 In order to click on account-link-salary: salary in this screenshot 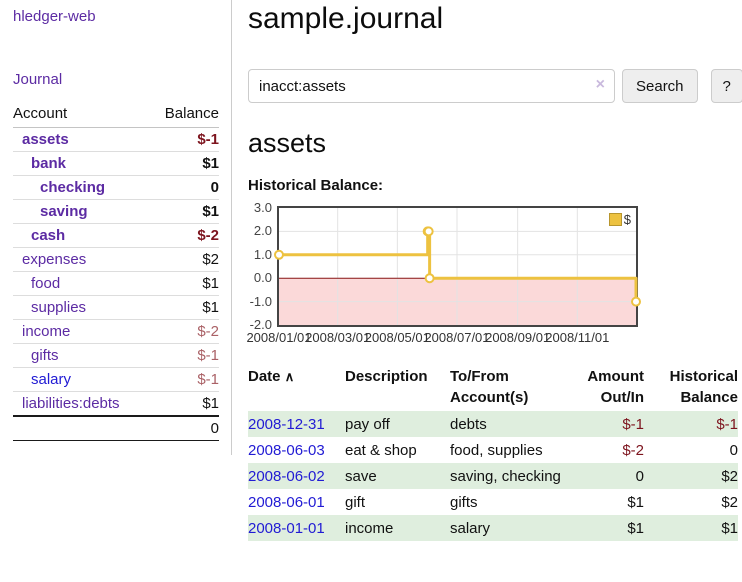, I will do `click(51, 379)`.